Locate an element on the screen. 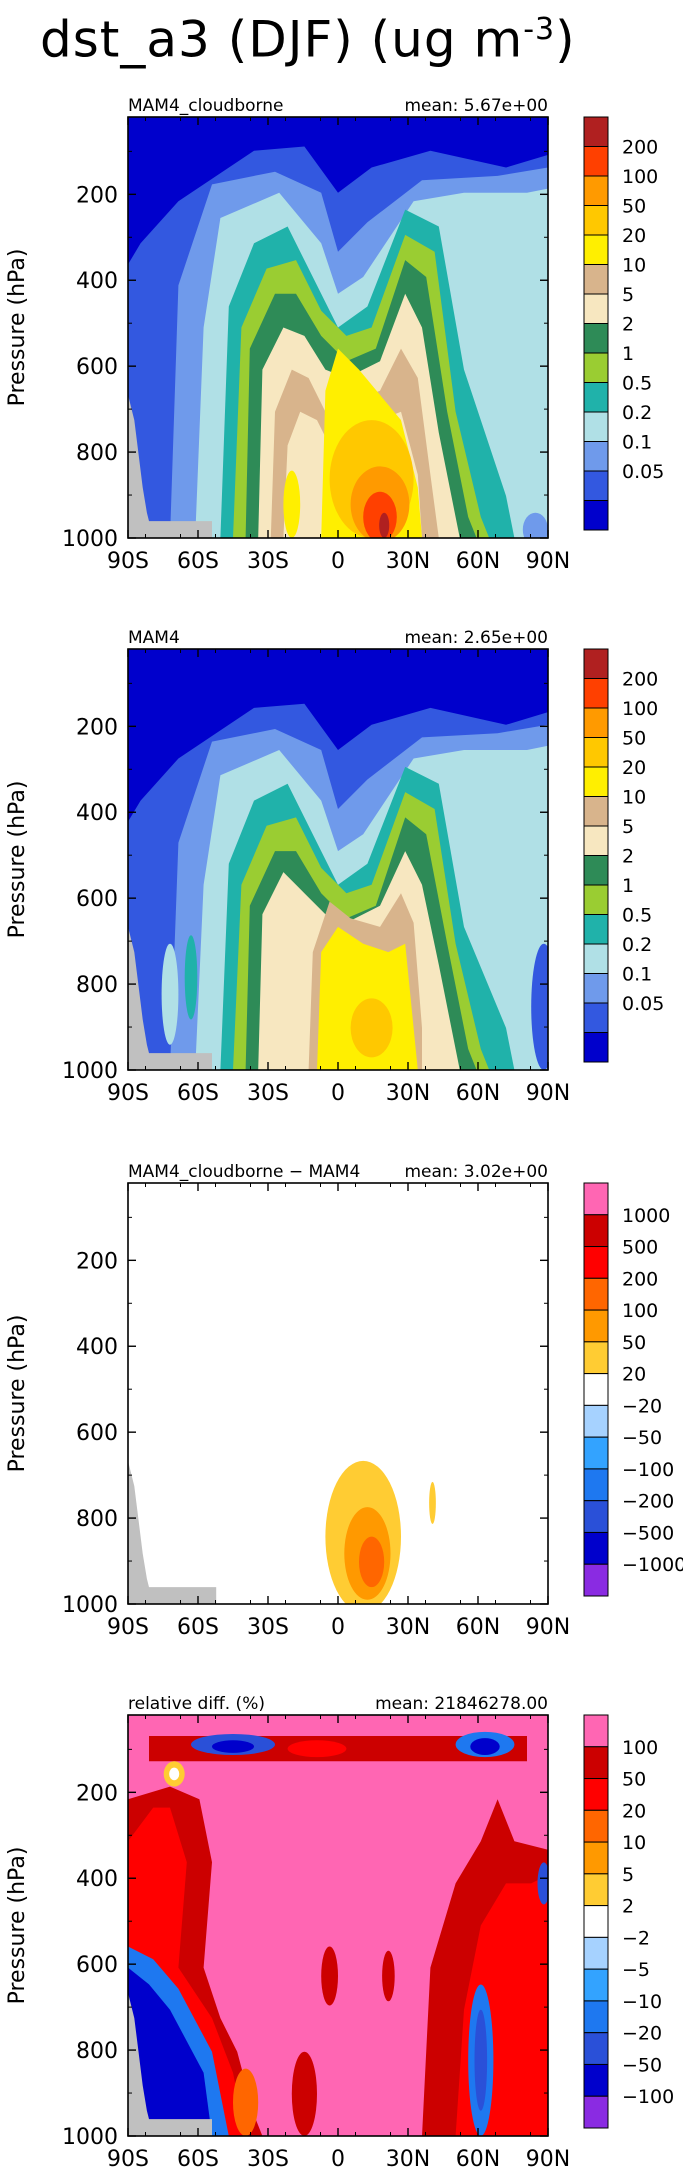  column-lightblue-ne is located at coordinates (481, 2060).